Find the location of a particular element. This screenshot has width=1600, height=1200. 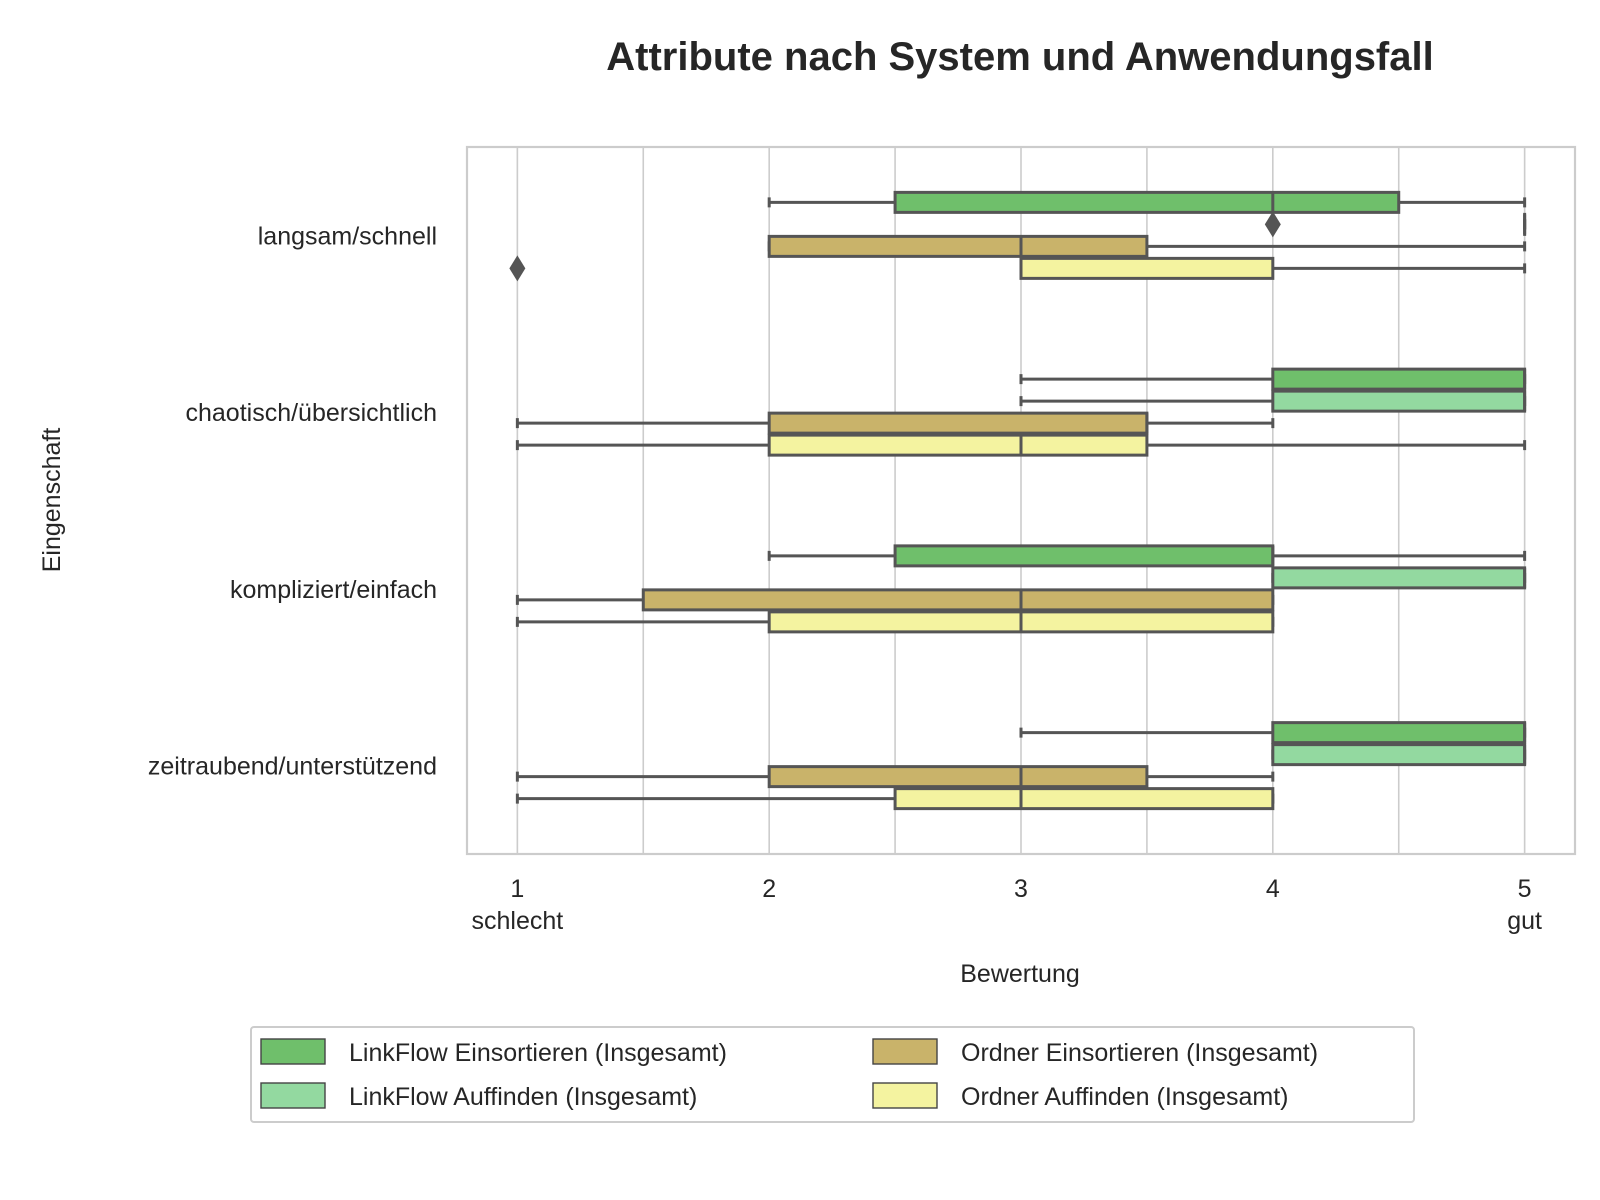

y-tick-label: zeitraubend/unterstützend is located at coordinates (292, 767).